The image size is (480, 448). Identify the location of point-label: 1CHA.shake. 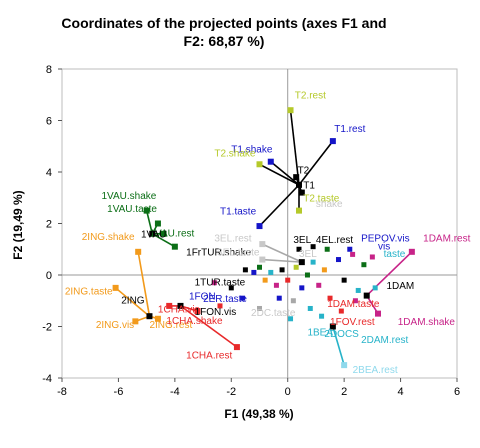
(194, 321).